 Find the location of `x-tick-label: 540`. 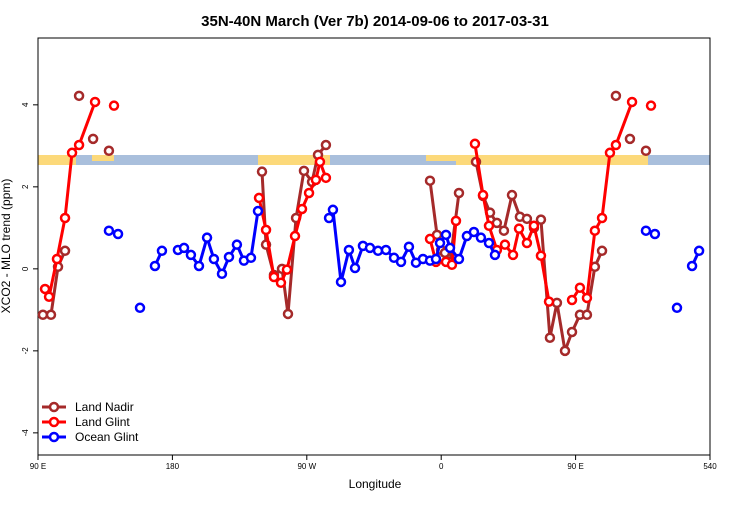

x-tick-label: 540 is located at coordinates (710, 466).